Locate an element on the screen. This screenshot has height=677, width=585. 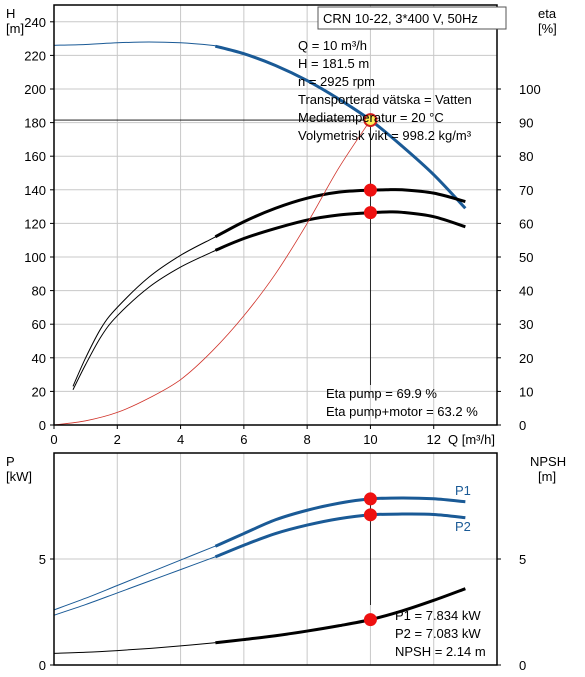
info-flow: Q = 10 m³/h is located at coordinates (332, 45).